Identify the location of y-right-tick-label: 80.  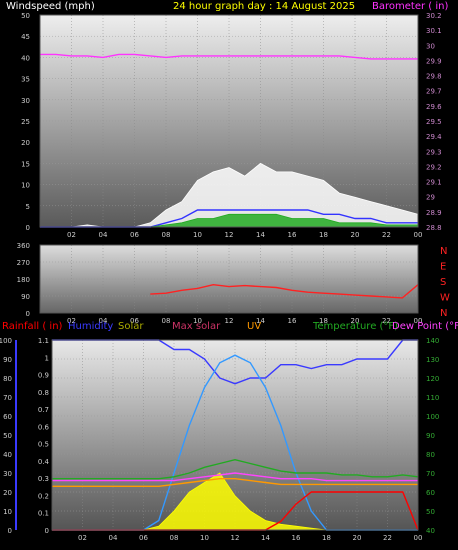
(430, 455).